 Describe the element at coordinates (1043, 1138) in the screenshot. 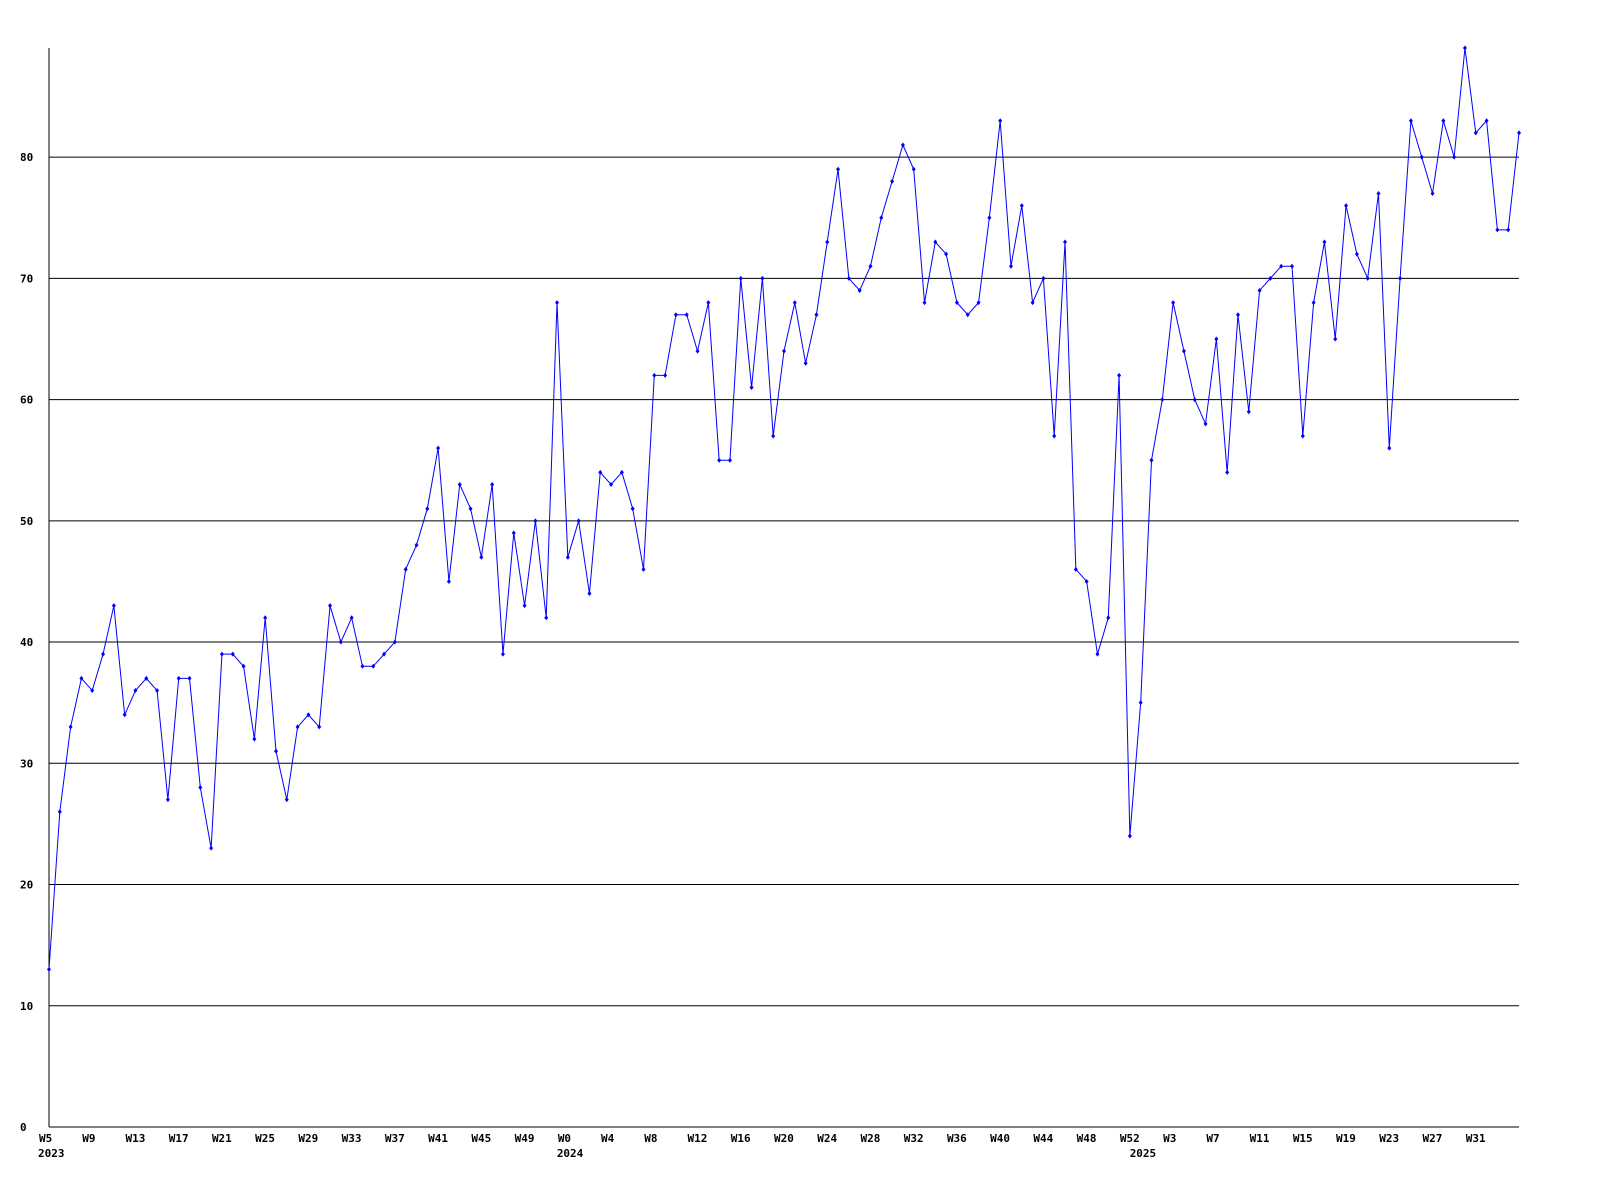

I see `x-tick-label: W44` at that location.